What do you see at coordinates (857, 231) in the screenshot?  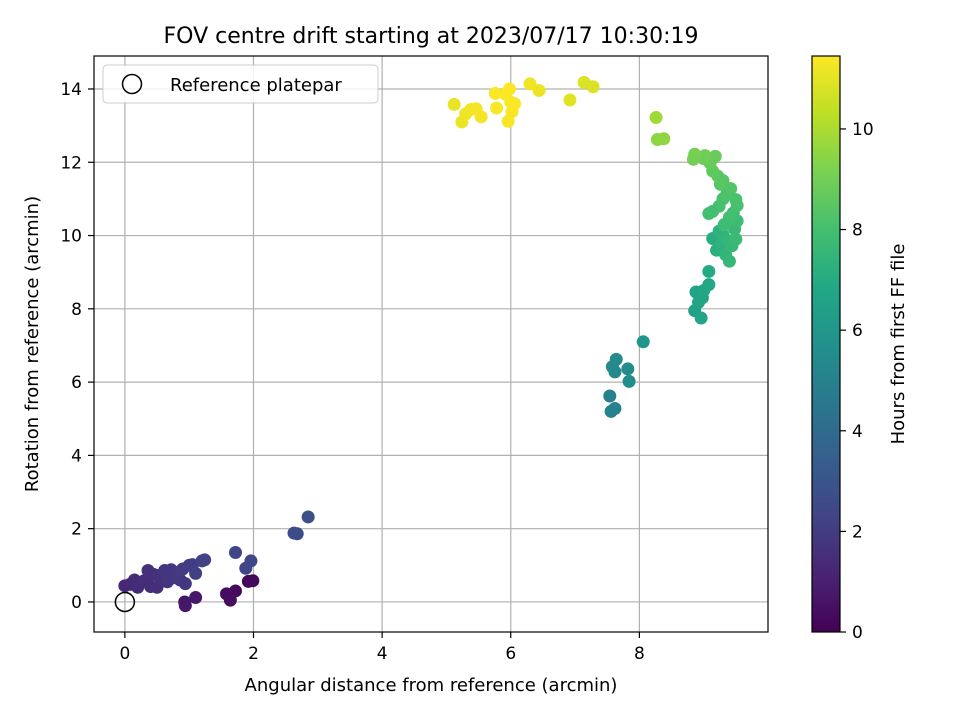 I see `colorbar-tick-label: 8` at bounding box center [857, 231].